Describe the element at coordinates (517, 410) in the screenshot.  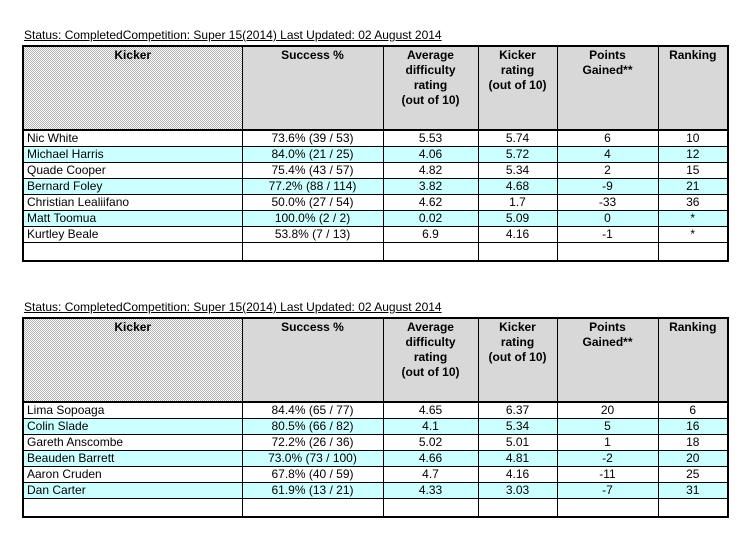
I see `kicker-rating-cell: 6.37` at that location.